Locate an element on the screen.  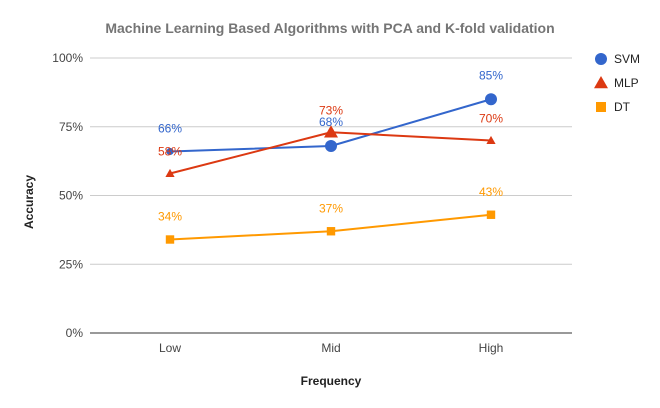
data-label-mlp: 58% is located at coordinates (170, 152).